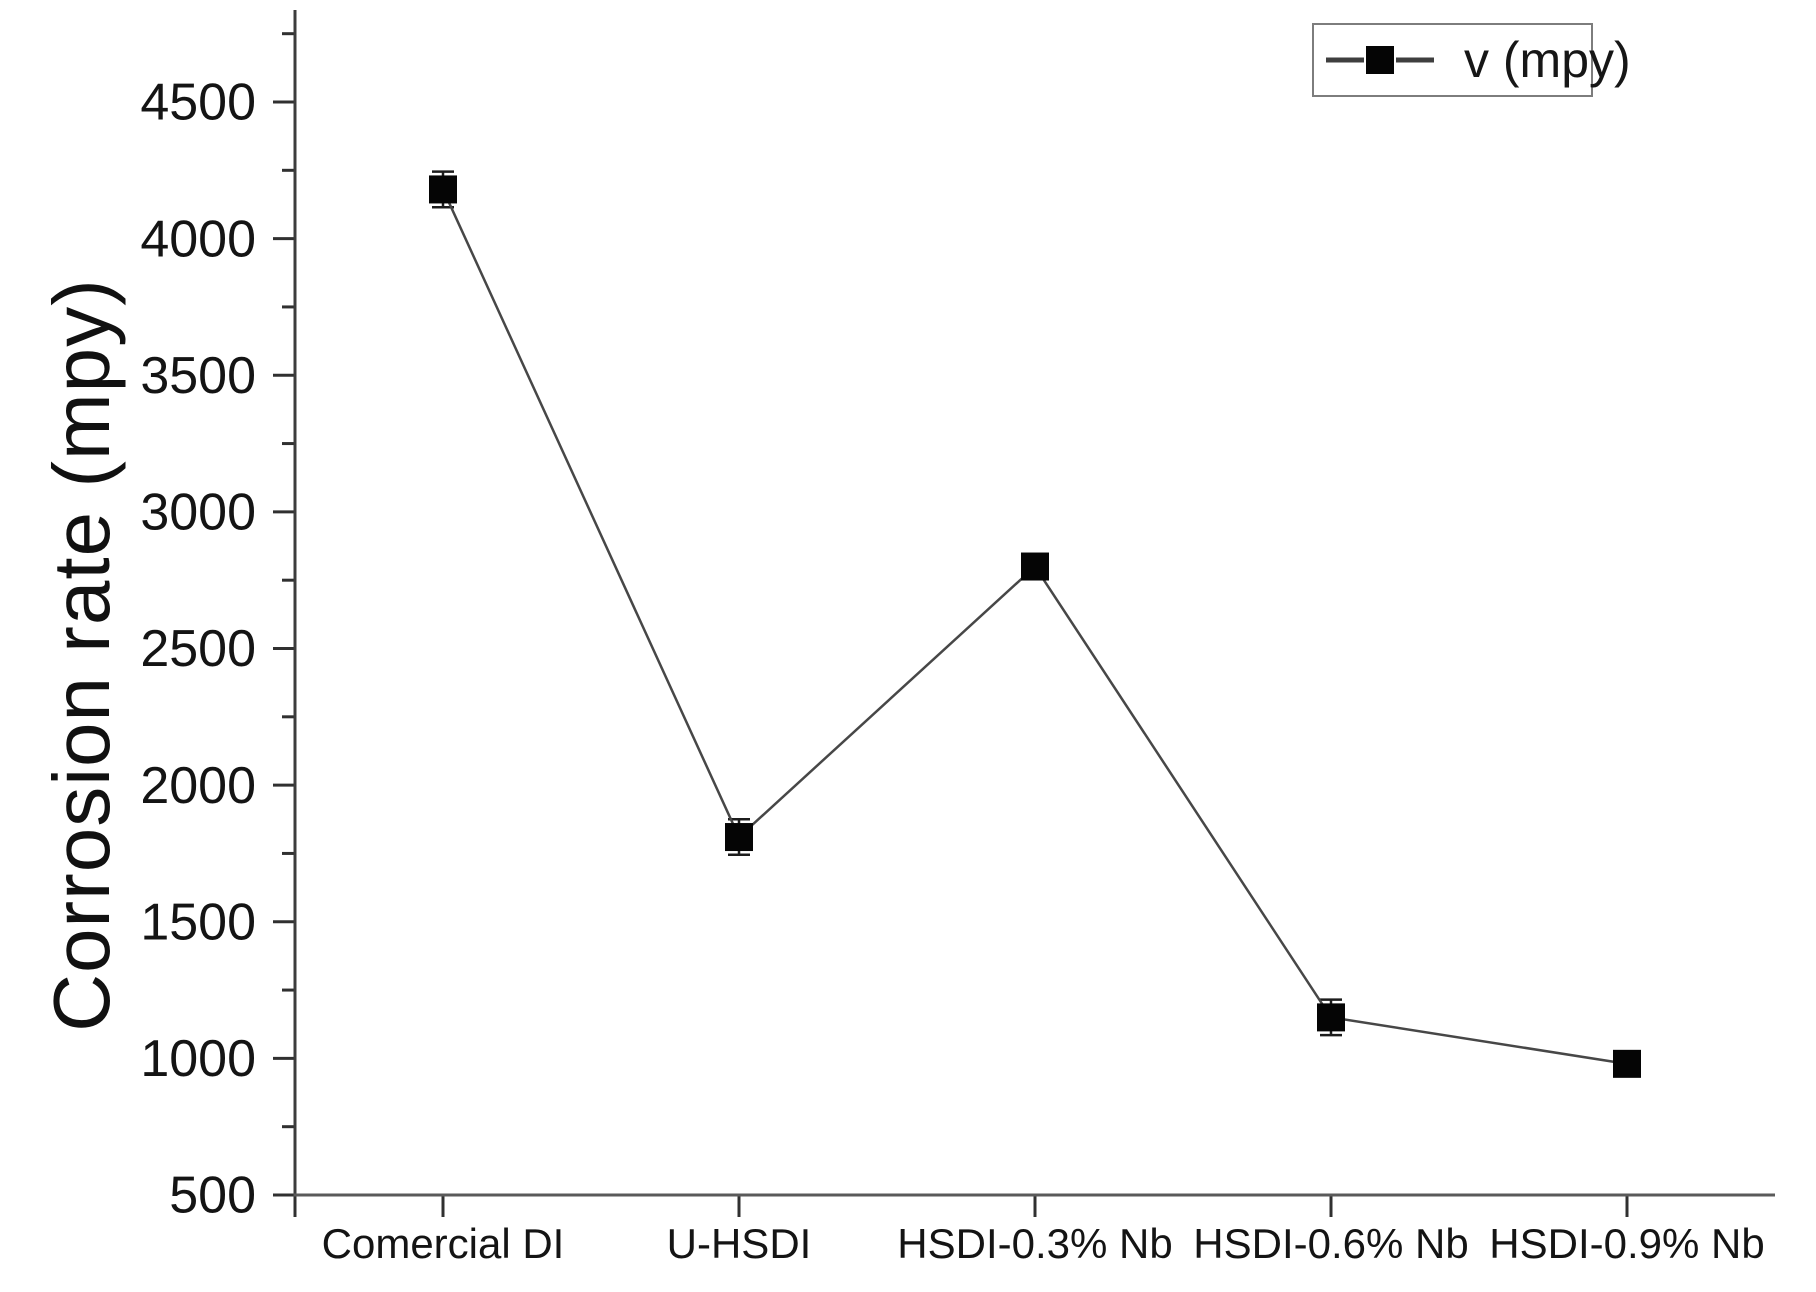 This screenshot has height=1292, width=1816. I want to click on x-axis-label: Comercial DI, so click(443, 1243).